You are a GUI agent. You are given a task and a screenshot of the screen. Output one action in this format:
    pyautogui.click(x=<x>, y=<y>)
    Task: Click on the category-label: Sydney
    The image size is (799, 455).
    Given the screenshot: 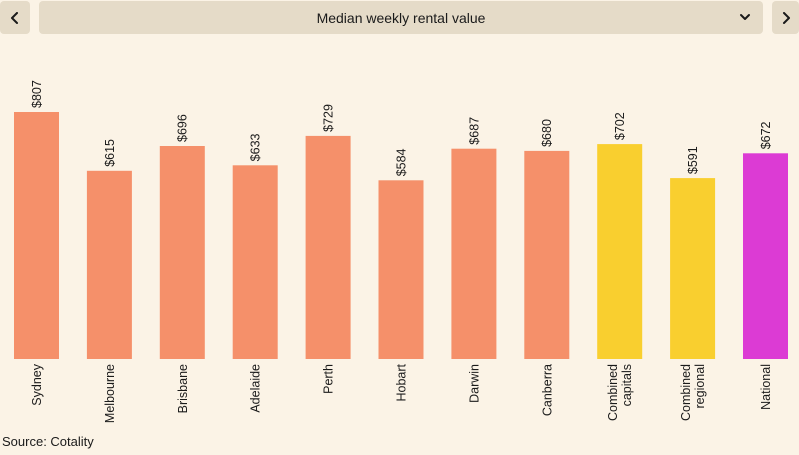 What is the action you would take?
    pyautogui.click(x=37, y=384)
    